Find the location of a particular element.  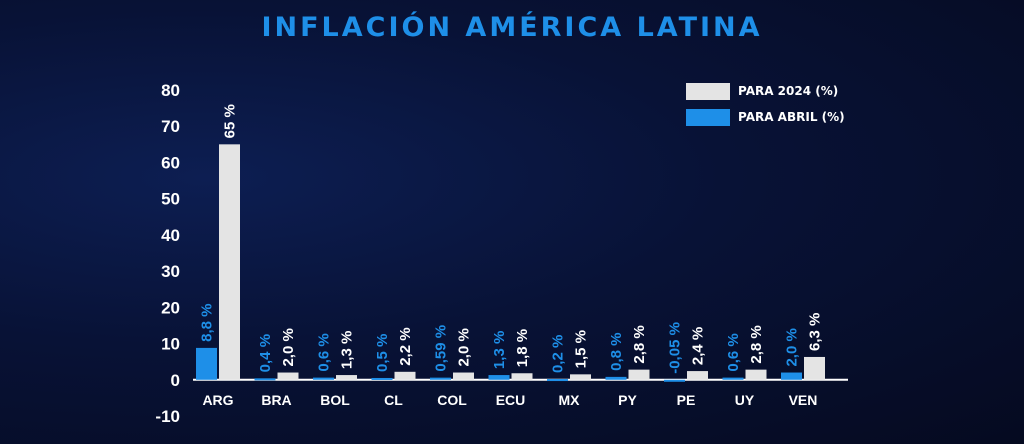

bar-cl-abril is located at coordinates (382, 378).